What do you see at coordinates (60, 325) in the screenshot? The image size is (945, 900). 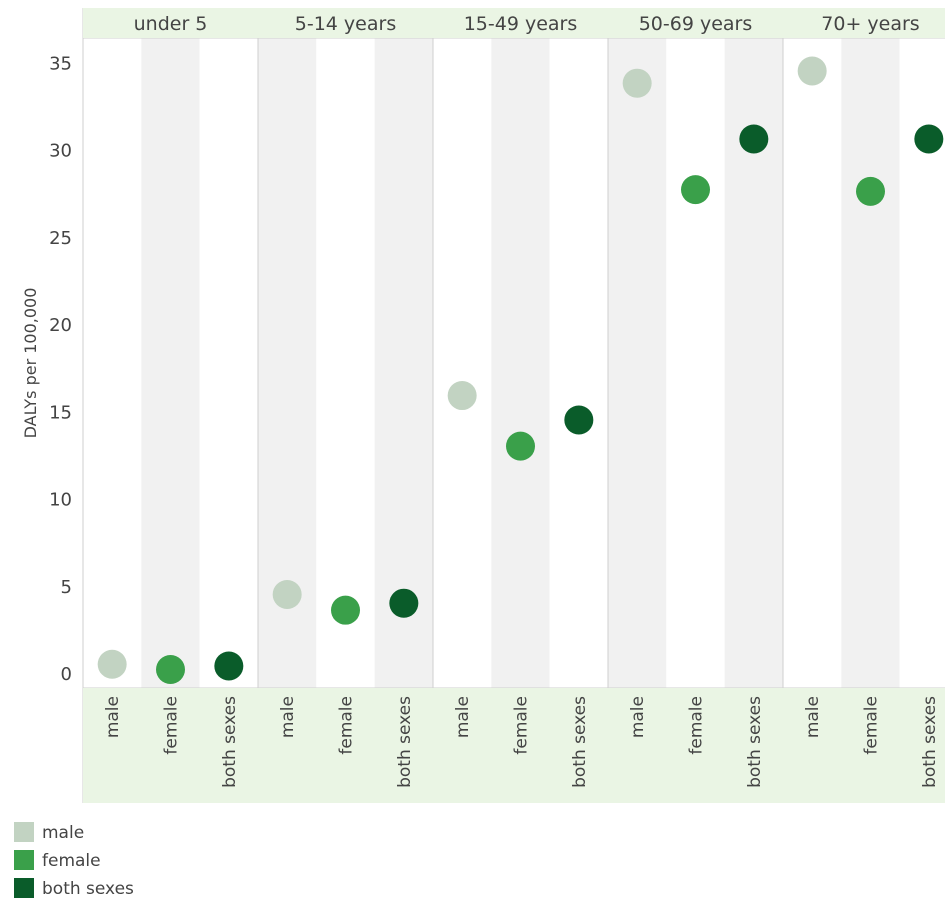 I see `y-tick-label: 20` at bounding box center [60, 325].